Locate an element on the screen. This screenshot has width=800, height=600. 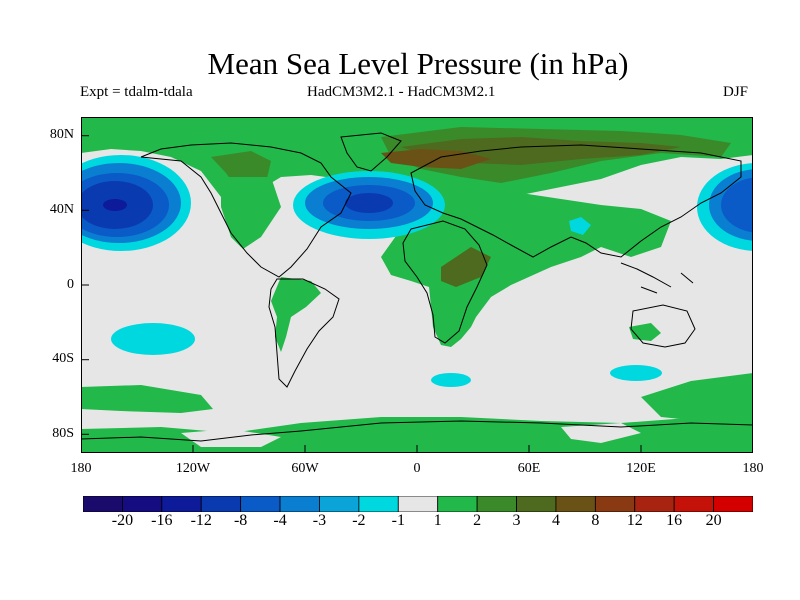
coastline-maritime-continent is located at coordinates (657, 278).